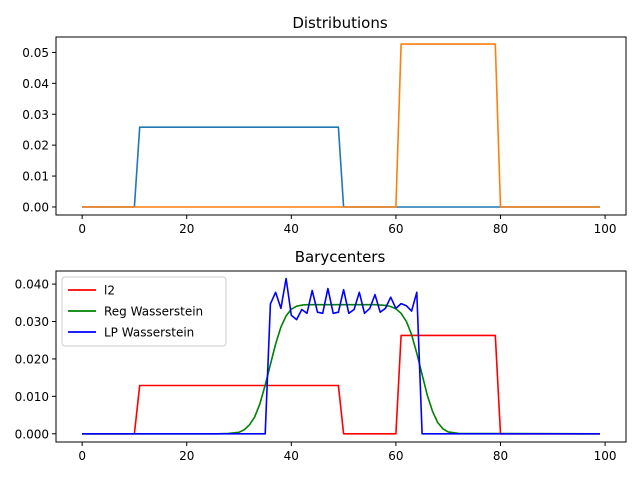 The image size is (640, 480). Describe the element at coordinates (32, 285) in the screenshot. I see `barycenters-ytick-label: 0.040` at that location.